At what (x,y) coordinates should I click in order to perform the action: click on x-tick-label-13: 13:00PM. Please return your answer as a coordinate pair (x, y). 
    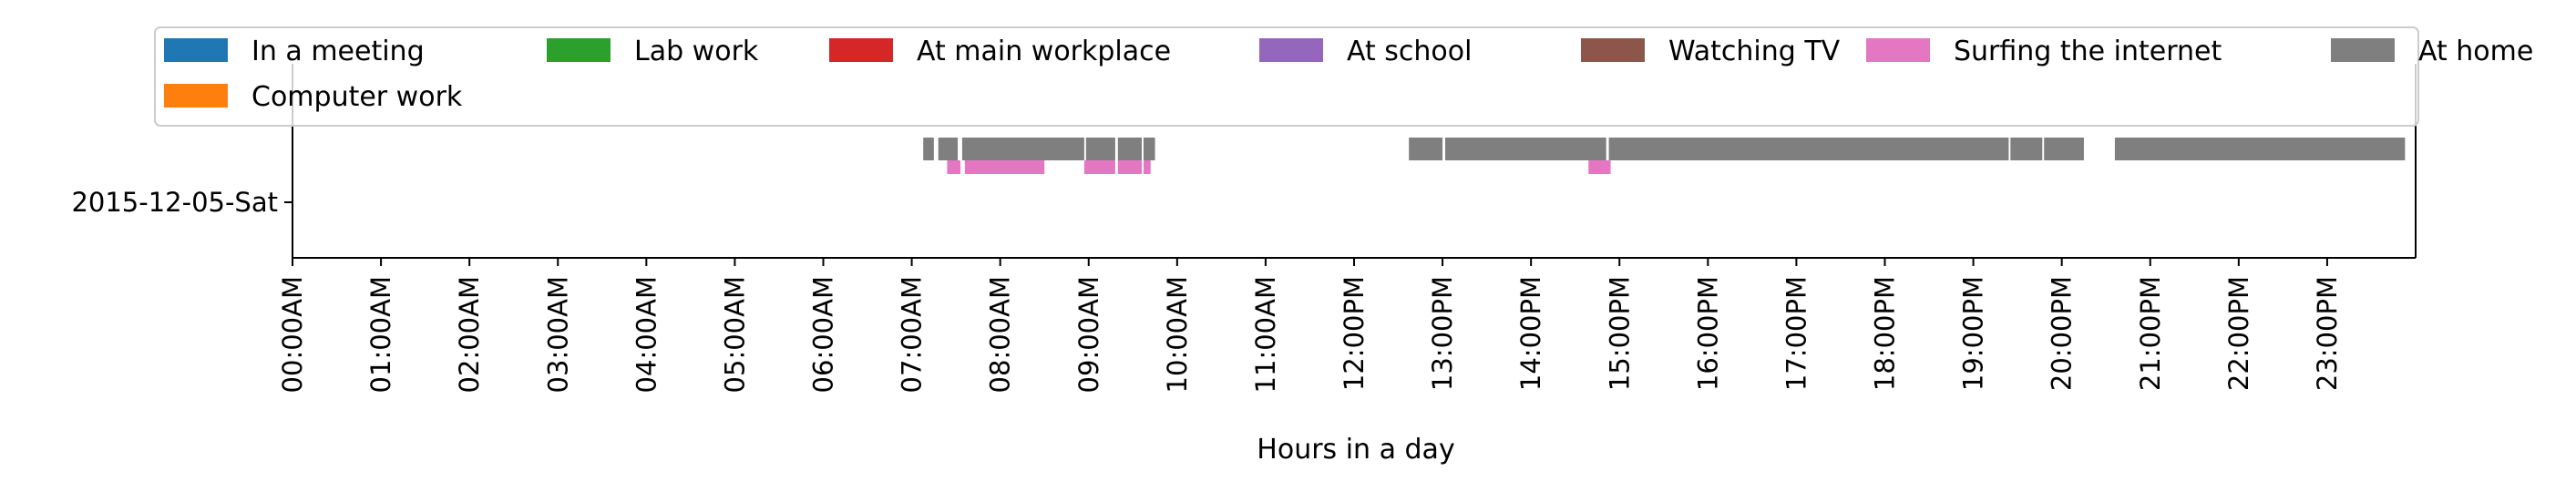
    Looking at the image, I should click on (1442, 333).